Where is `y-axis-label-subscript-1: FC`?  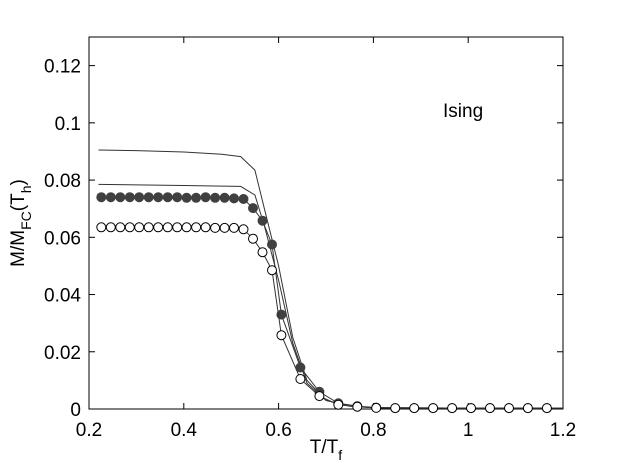 y-axis-label-subscript-1: FC is located at coordinates (26, 220).